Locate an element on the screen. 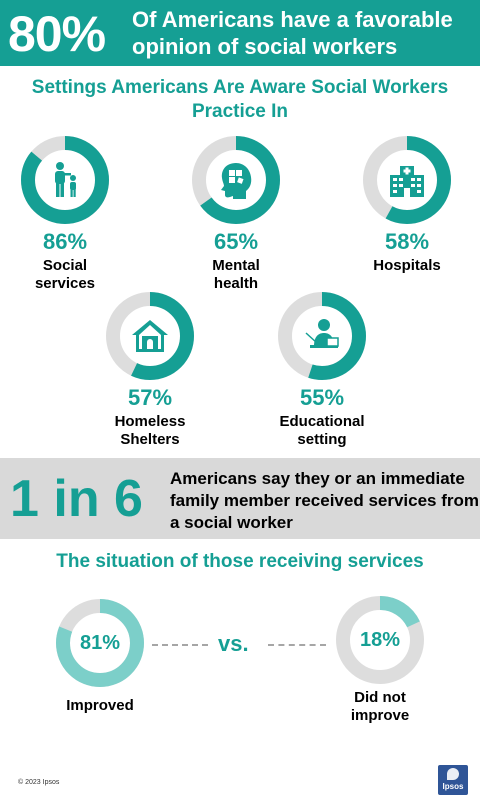  house-icon is located at coordinates (150, 336).